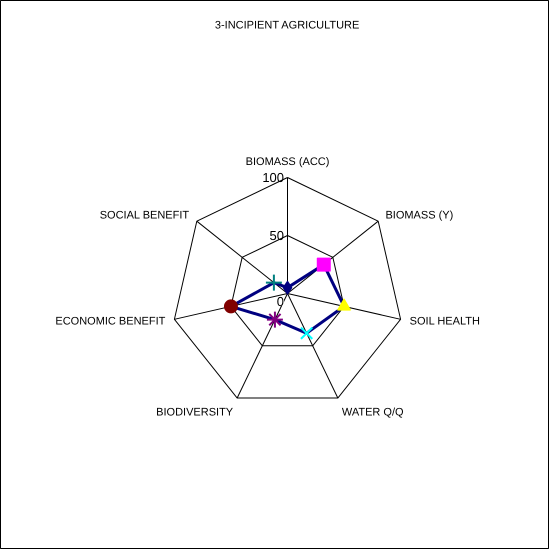 The width and height of the screenshot is (559, 556). Describe the element at coordinates (280, 301) in the screenshot. I see `y-tick-label: 0` at that location.